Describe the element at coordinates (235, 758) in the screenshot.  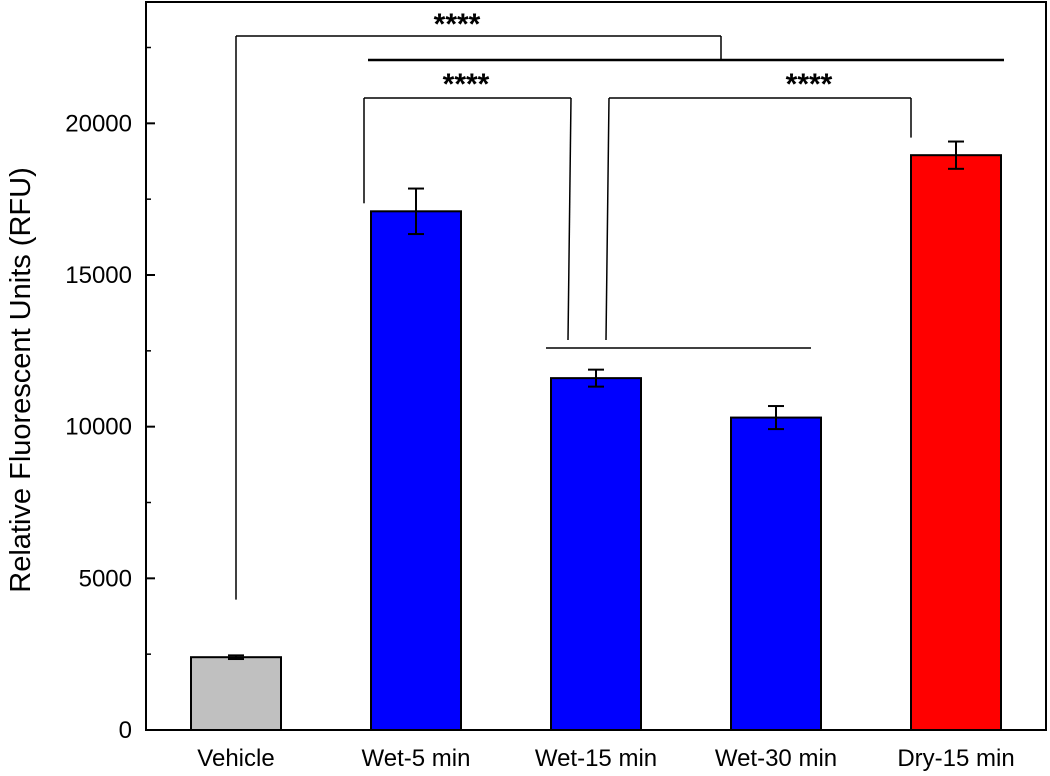
I see `x-tick-label: Vehicle` at that location.